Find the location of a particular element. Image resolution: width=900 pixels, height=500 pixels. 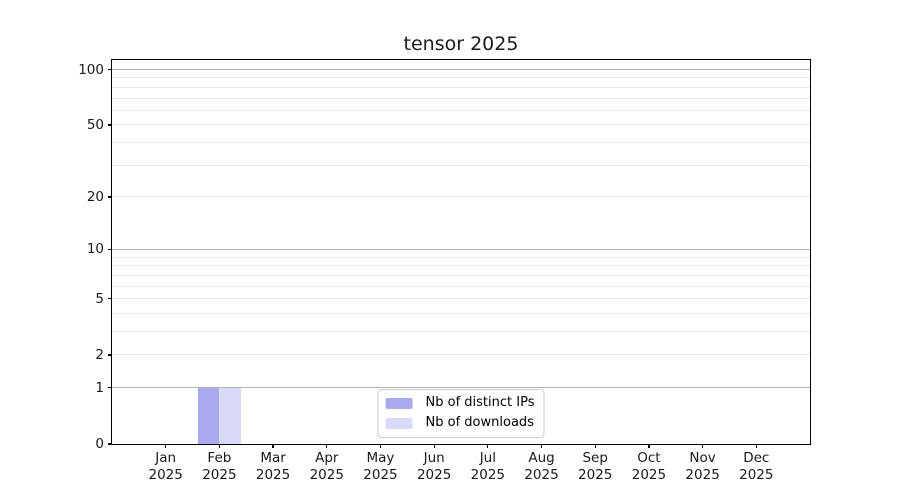

x-axis-tick-label-jul: Jul 2025 is located at coordinates (488, 467).